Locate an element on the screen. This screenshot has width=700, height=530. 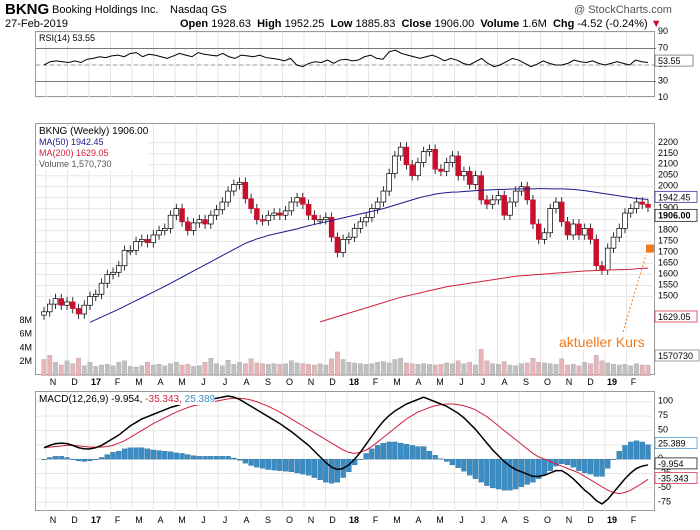
open-value: 1928.63 is located at coordinates (231, 24).